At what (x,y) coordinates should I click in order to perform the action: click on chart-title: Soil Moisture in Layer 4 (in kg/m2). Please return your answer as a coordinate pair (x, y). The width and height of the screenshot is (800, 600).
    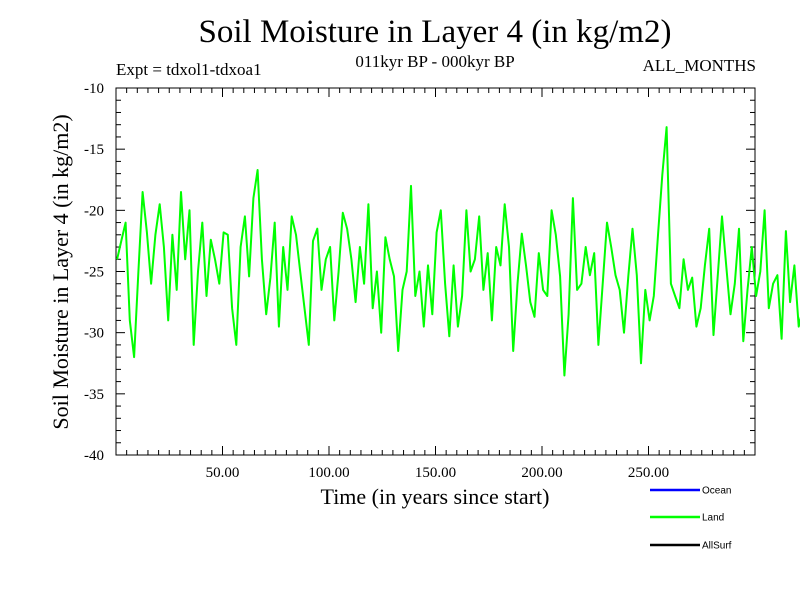
    Looking at the image, I should click on (435, 32).